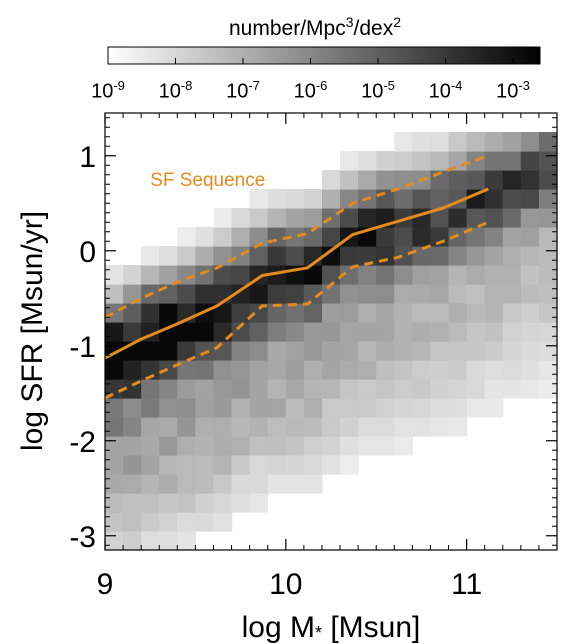  Describe the element at coordinates (87, 157) in the screenshot. I see `y-tick-label: 1` at that location.